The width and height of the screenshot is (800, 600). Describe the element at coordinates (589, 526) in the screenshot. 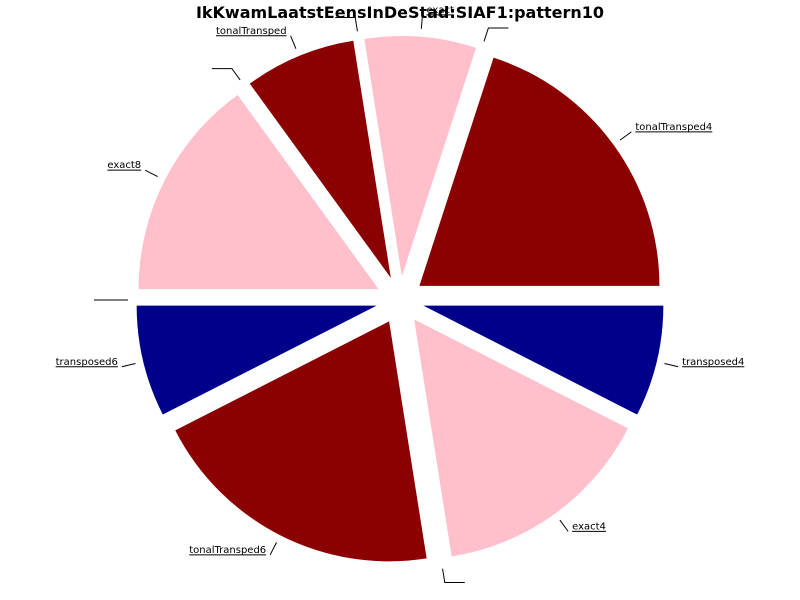

I see `slice-label: exact4` at that location.